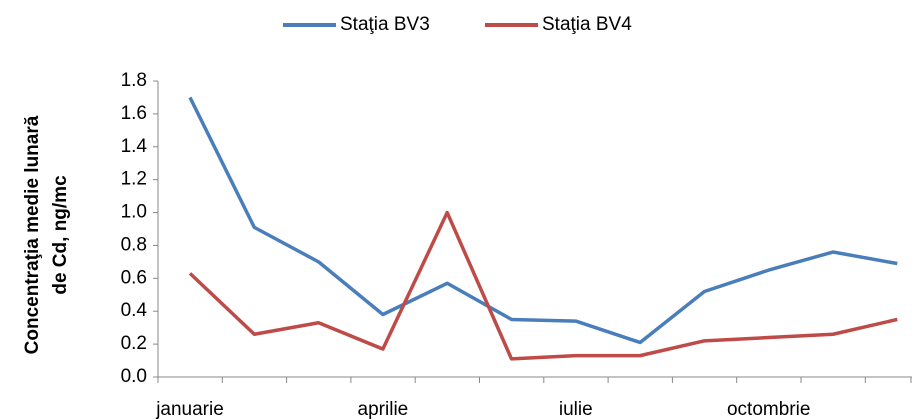 Image resolution: width=917 pixels, height=419 pixels. I want to click on y-tick-label: 0.6, so click(134, 277).